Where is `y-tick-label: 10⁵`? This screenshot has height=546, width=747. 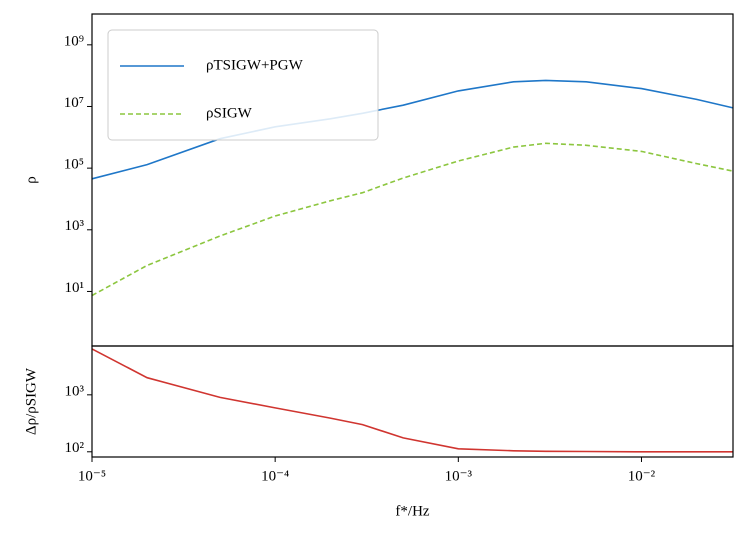
y-tick-label: 10⁵ is located at coordinates (74, 165).